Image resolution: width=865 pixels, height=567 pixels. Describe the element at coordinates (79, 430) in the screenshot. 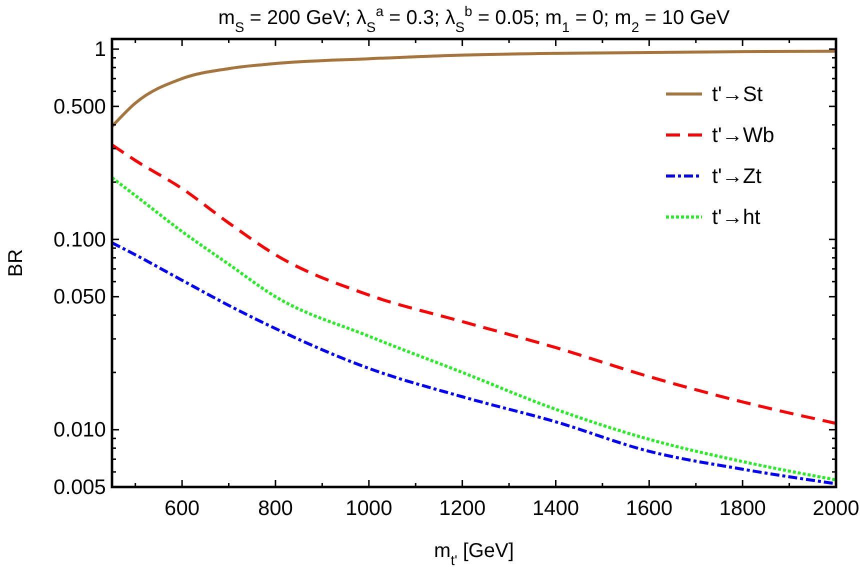

I see `y-tick-label: 0.010` at that location.